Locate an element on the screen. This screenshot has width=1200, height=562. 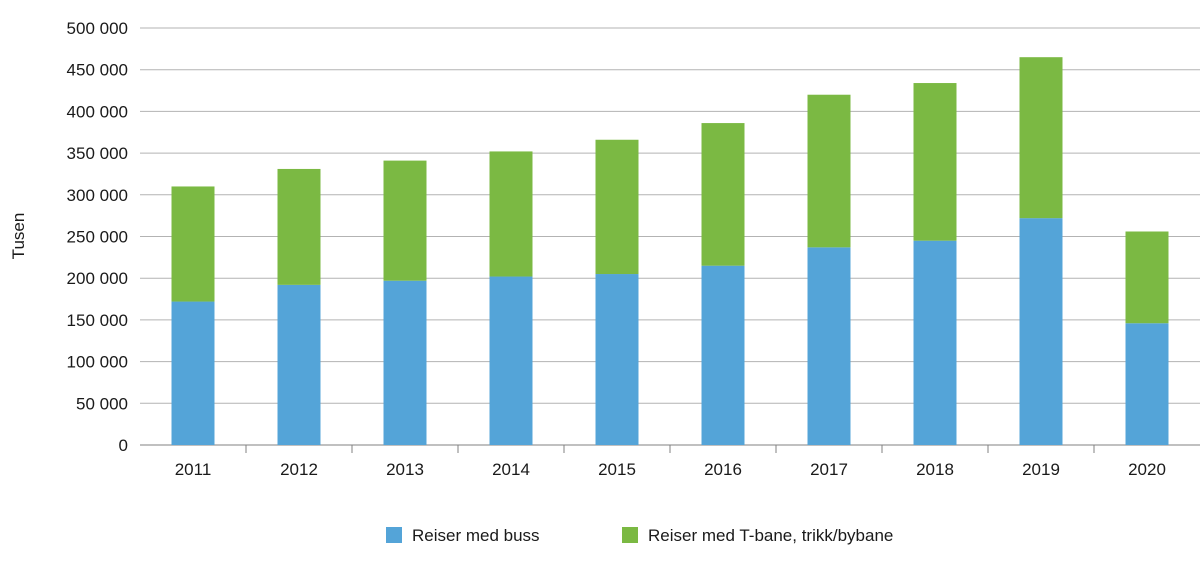
bar-buss-2020 is located at coordinates (1147, 384).